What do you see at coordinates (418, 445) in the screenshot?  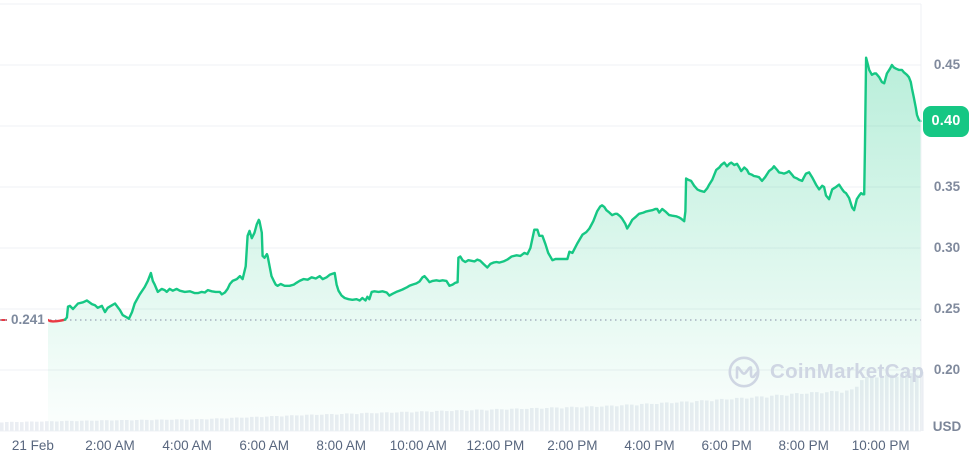 I see `x-axis-tick-label: 10:00 AM` at bounding box center [418, 445].